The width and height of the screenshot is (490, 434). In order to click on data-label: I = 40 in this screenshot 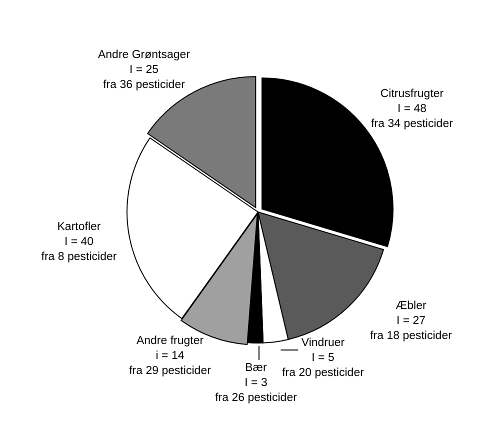, I will do `click(79, 242)`.